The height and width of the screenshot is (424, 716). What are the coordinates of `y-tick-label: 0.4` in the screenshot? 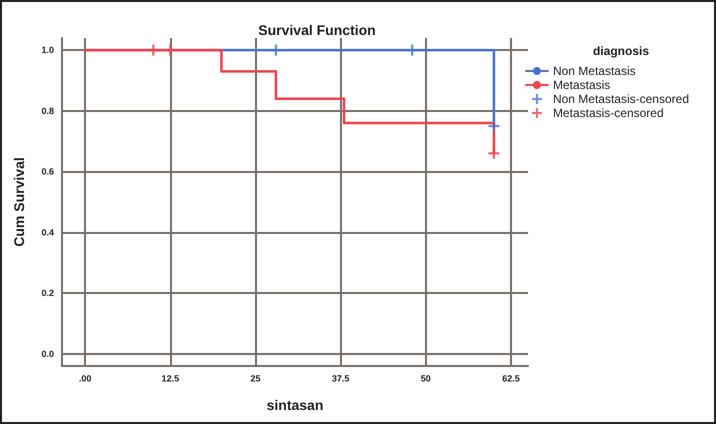 It's located at (47, 232).